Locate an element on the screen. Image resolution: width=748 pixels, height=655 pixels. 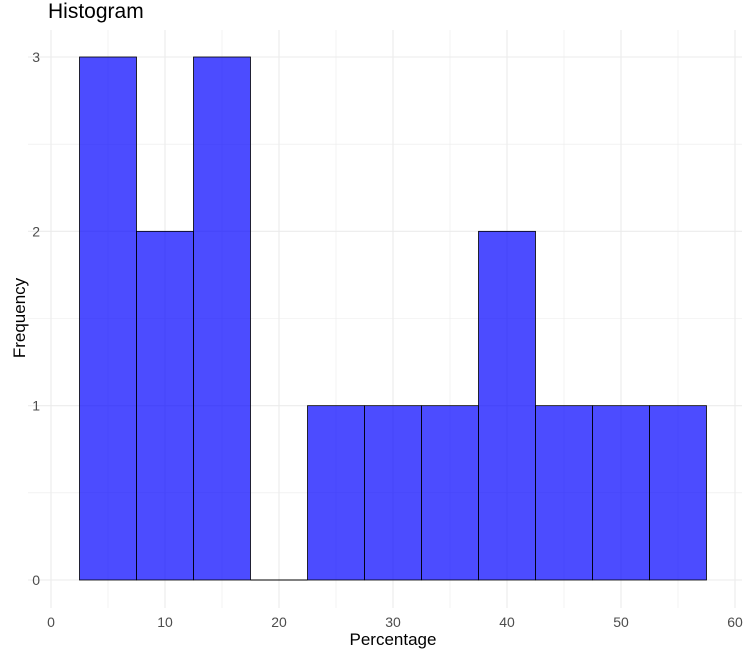
y-tick-label: 1 is located at coordinates (36, 406).